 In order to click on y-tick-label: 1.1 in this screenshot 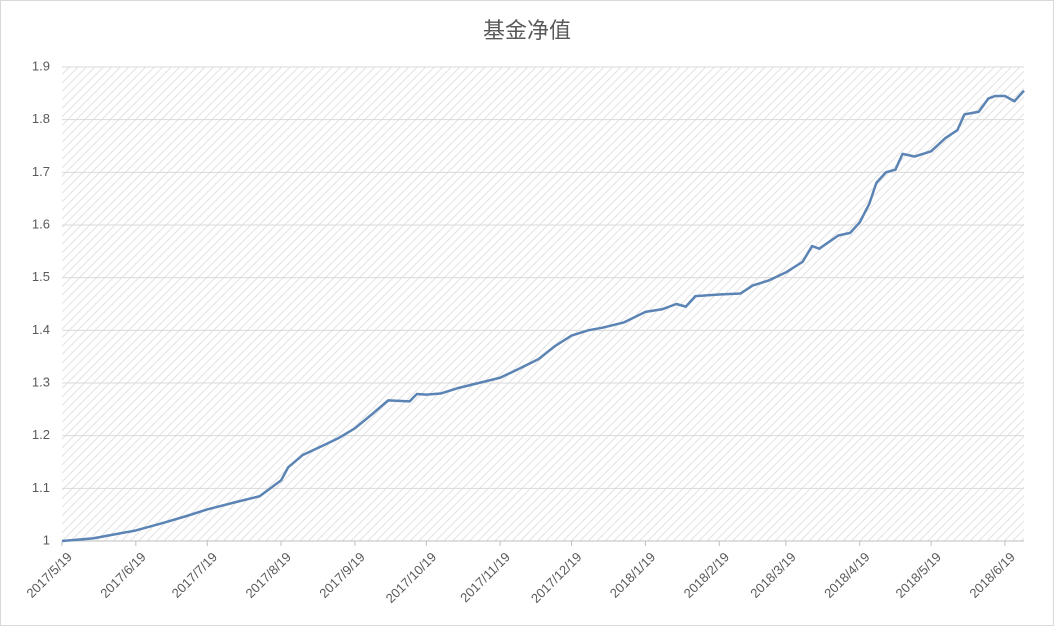, I will do `click(41, 487)`.